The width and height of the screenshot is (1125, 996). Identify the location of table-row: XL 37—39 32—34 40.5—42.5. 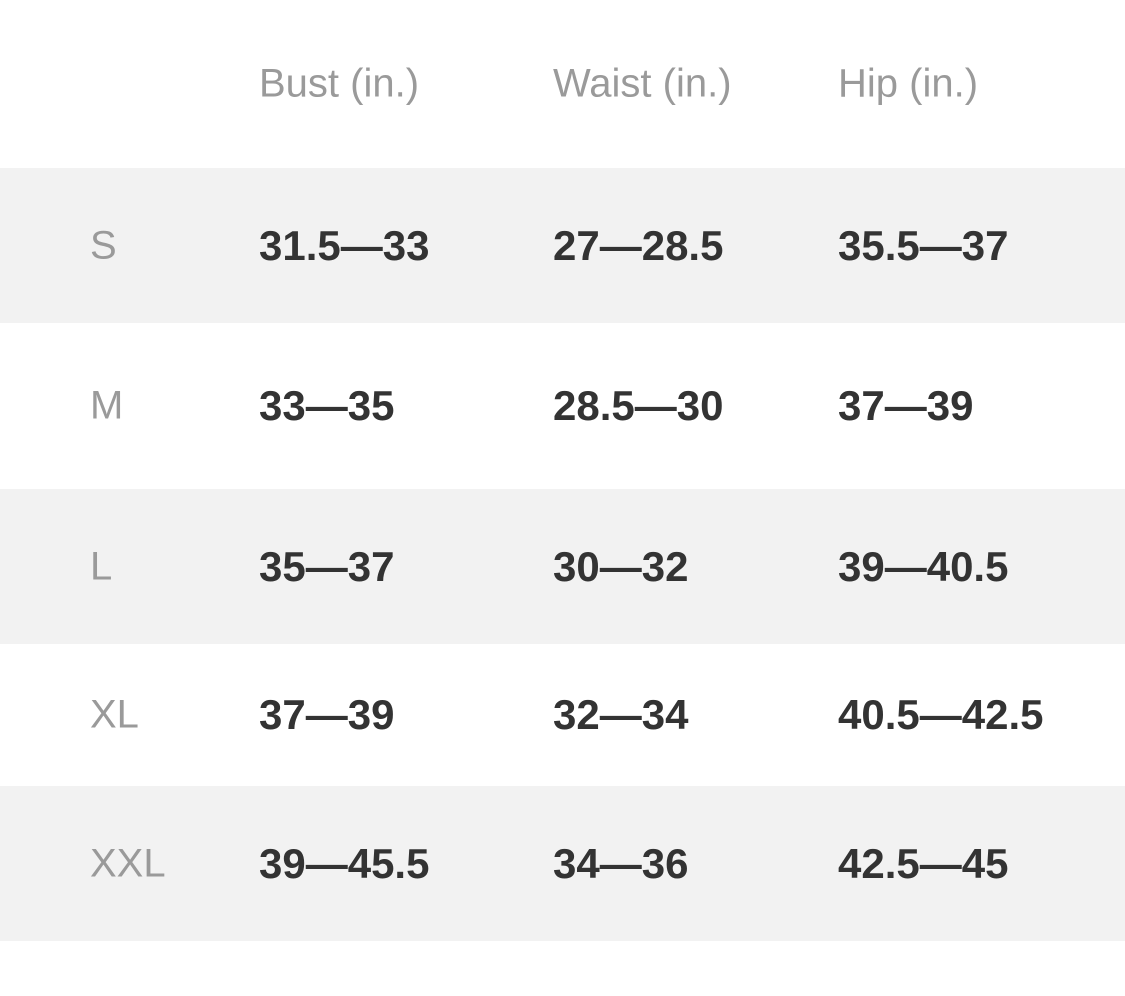
(562, 715).